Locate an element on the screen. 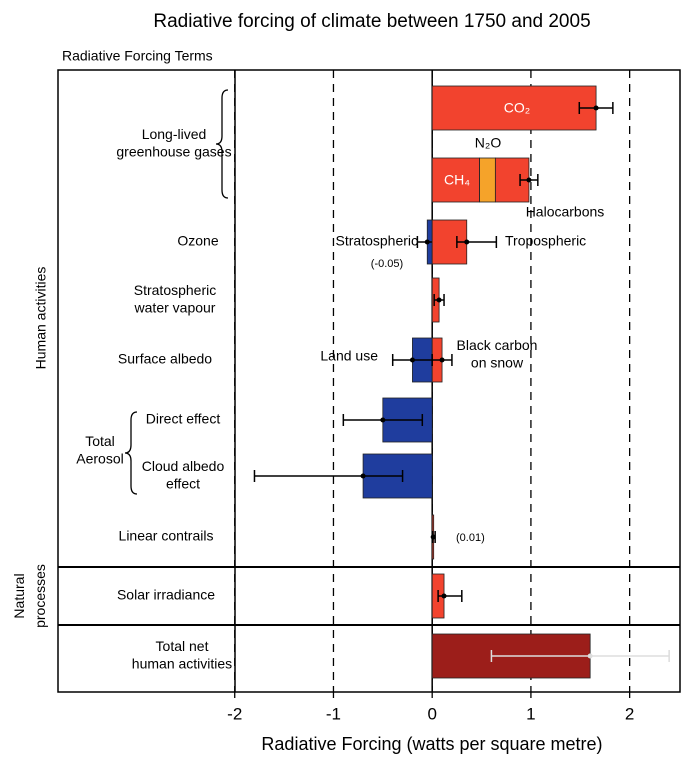 The image size is (692, 768). label: Total net is located at coordinates (182, 646).